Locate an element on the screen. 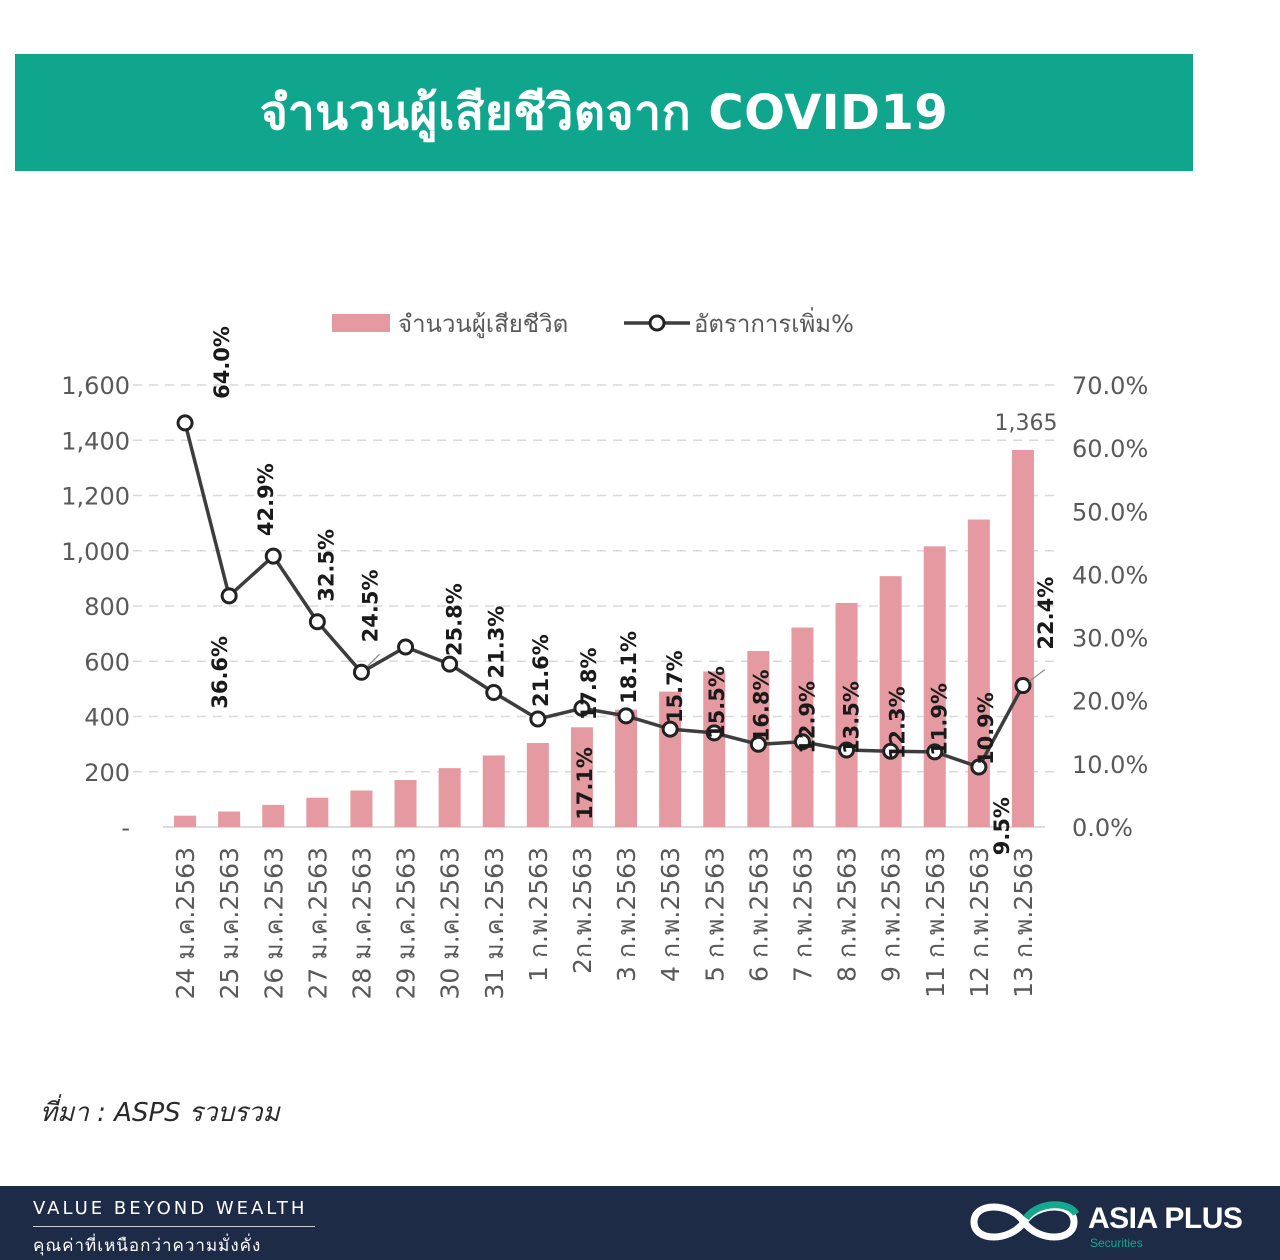 This screenshot has width=1280, height=1260. line-data-label: 12.9% is located at coordinates (807, 717).